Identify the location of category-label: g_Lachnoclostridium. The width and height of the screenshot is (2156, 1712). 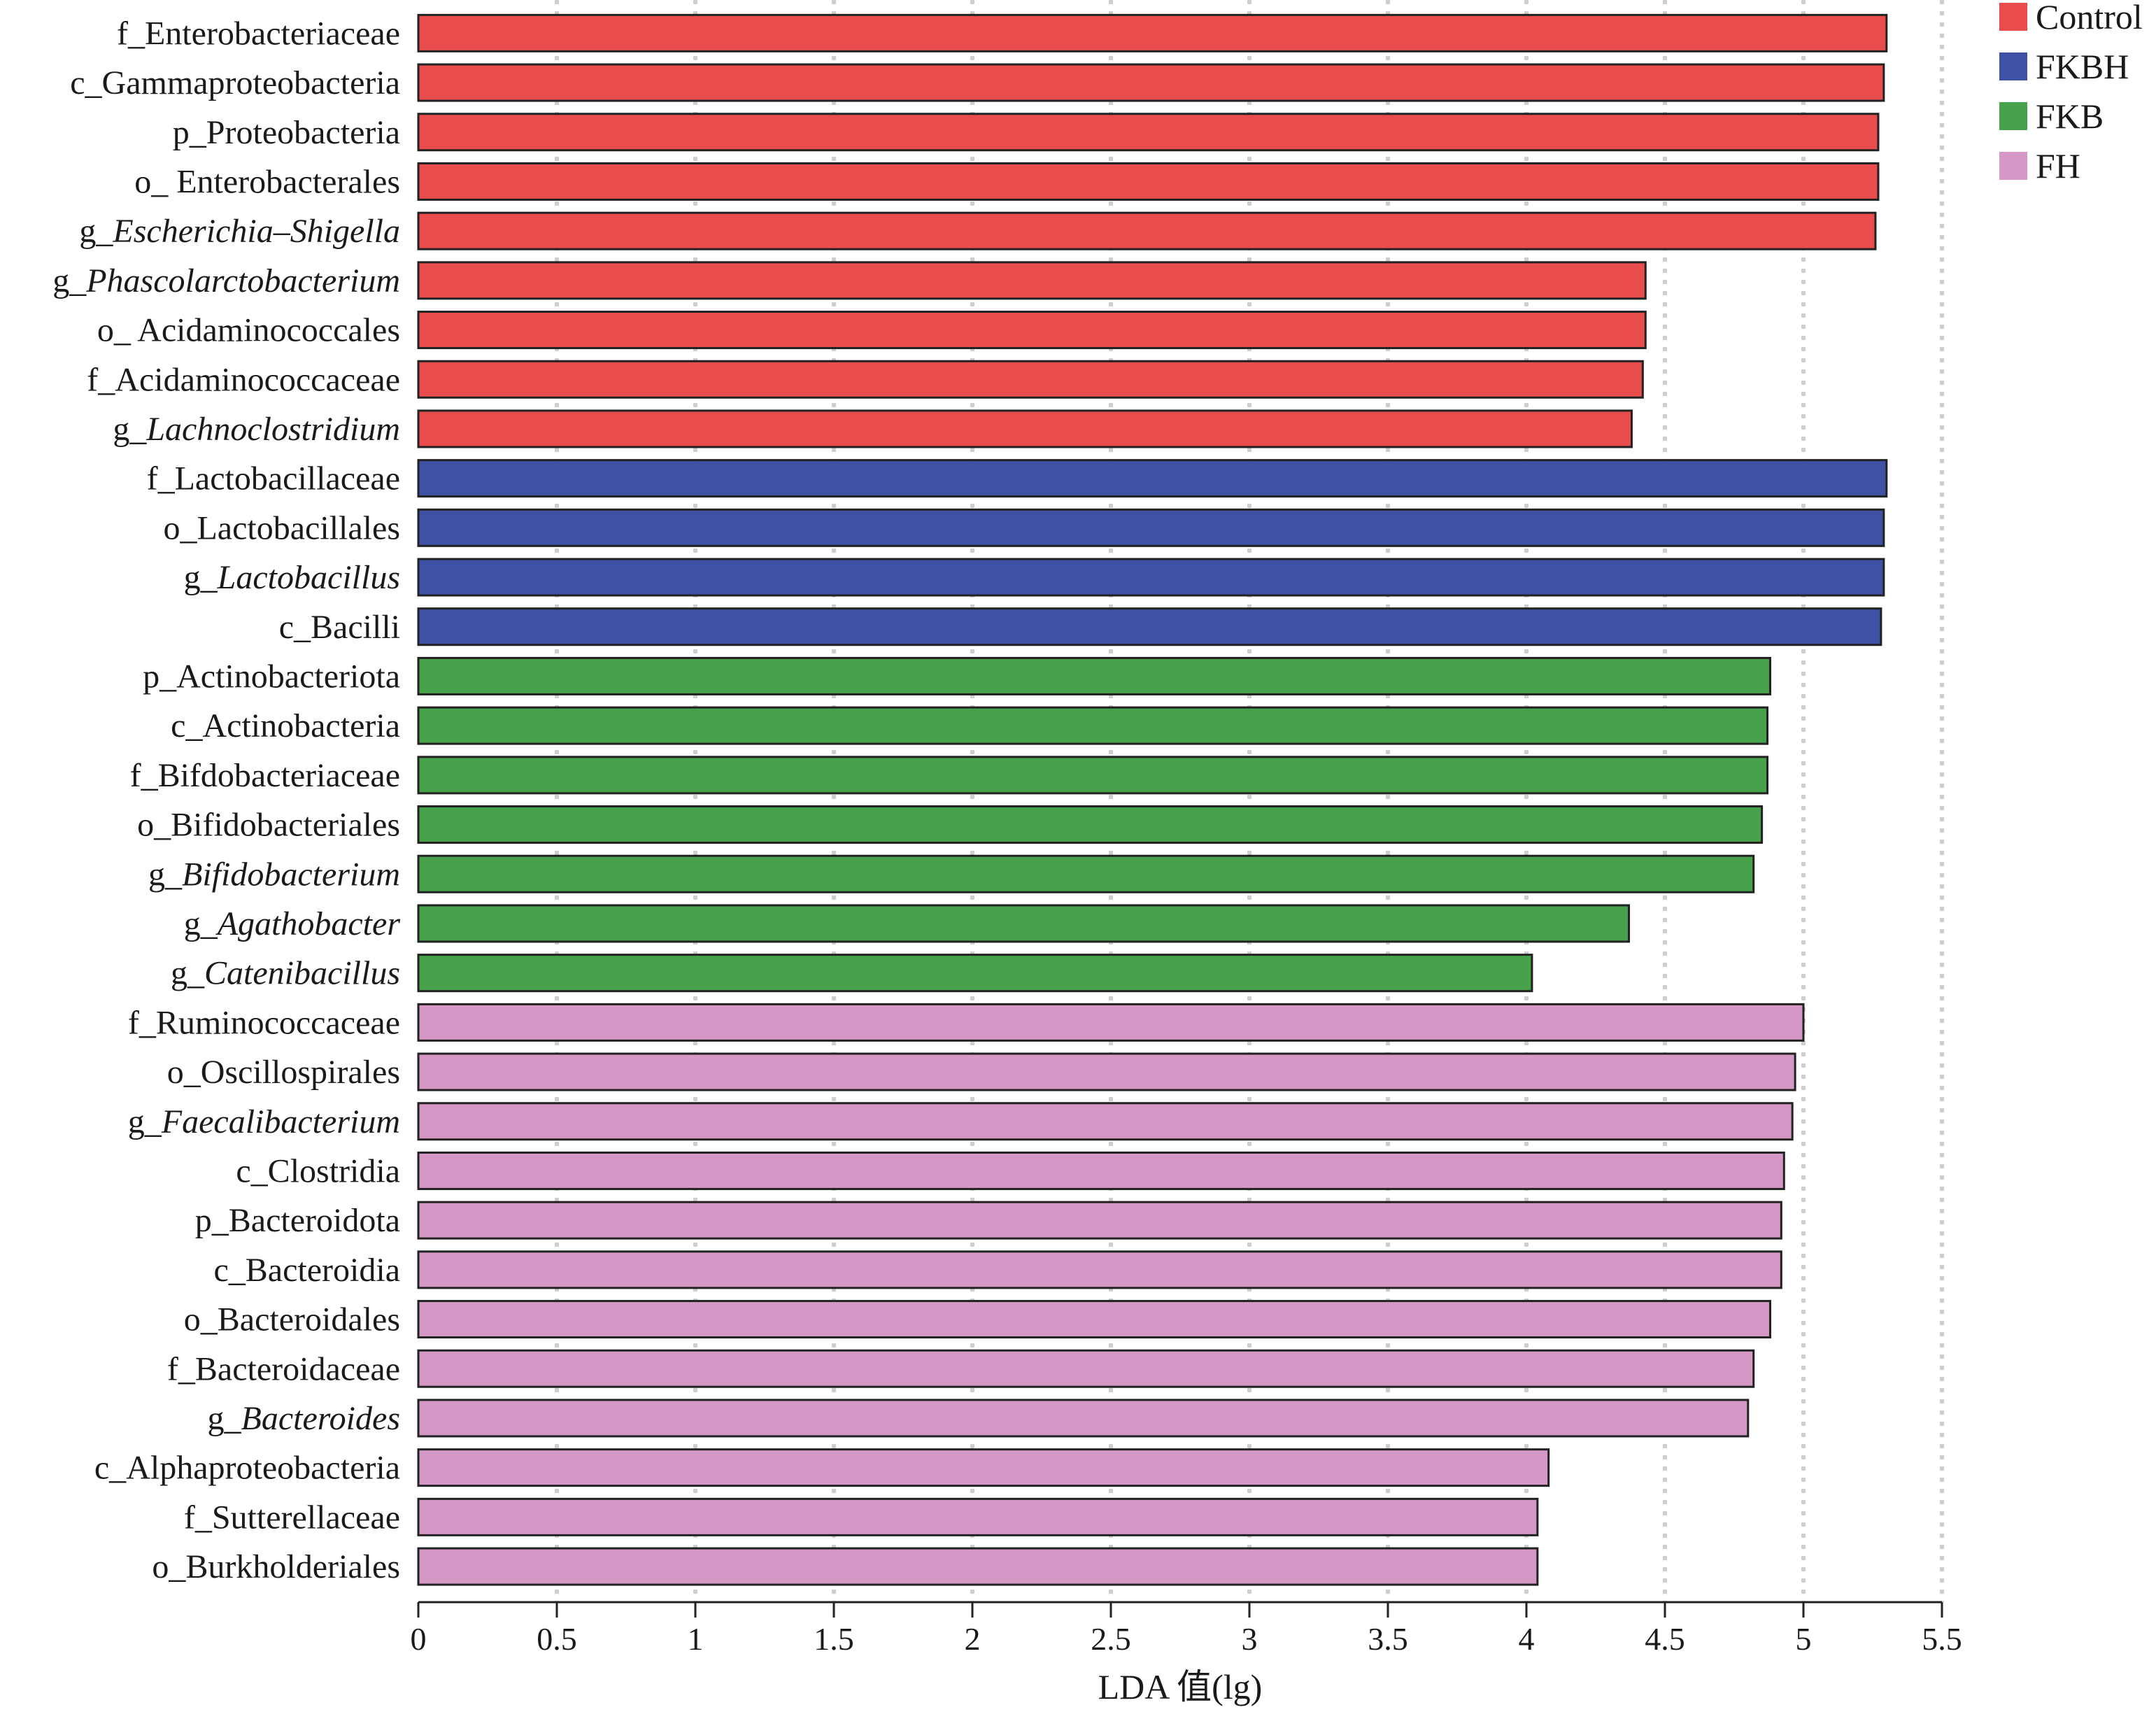
(256, 429).